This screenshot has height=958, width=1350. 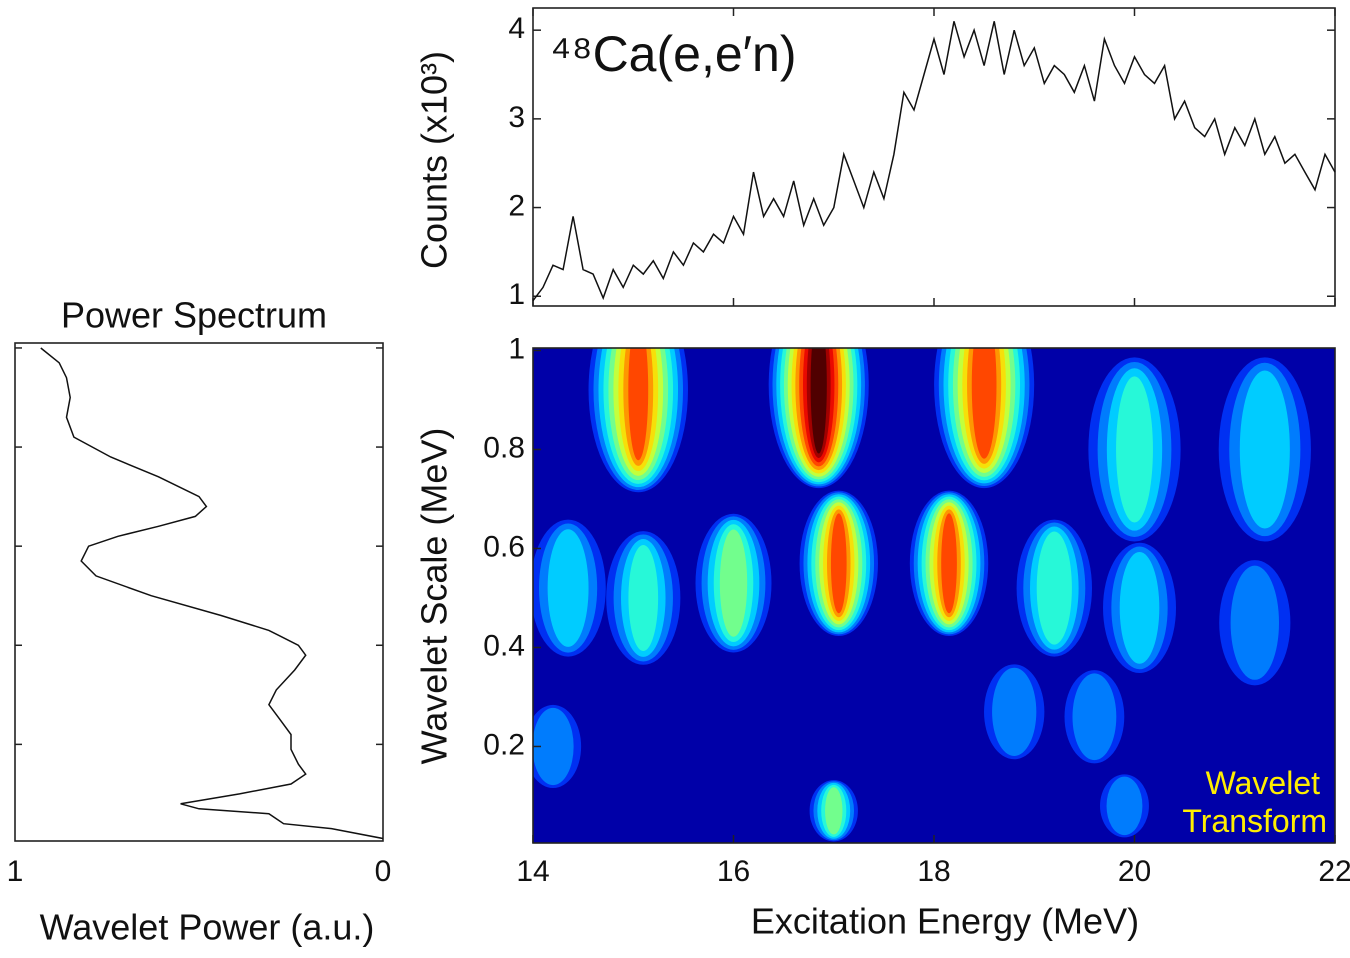 What do you see at coordinates (532, 871) in the screenshot?
I see `x-tick-label: 14` at bounding box center [532, 871].